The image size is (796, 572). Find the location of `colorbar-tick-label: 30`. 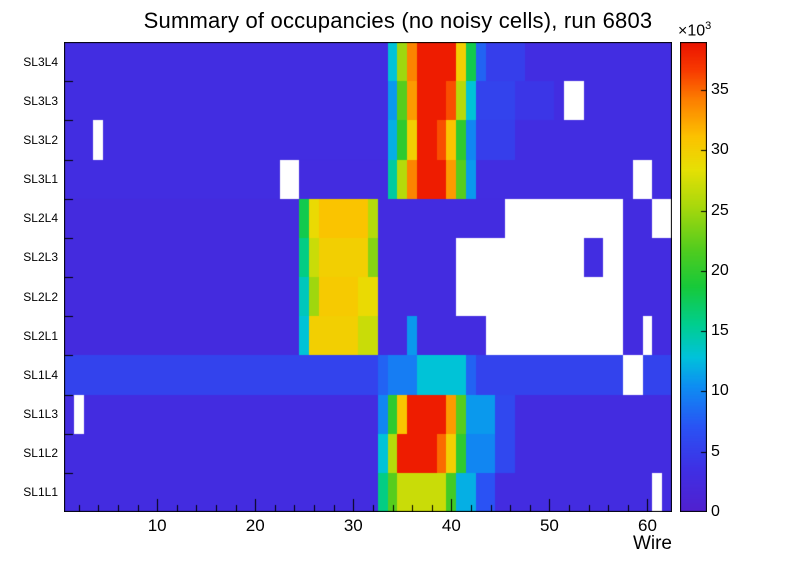

colorbar-tick-label: 30 is located at coordinates (720, 150).